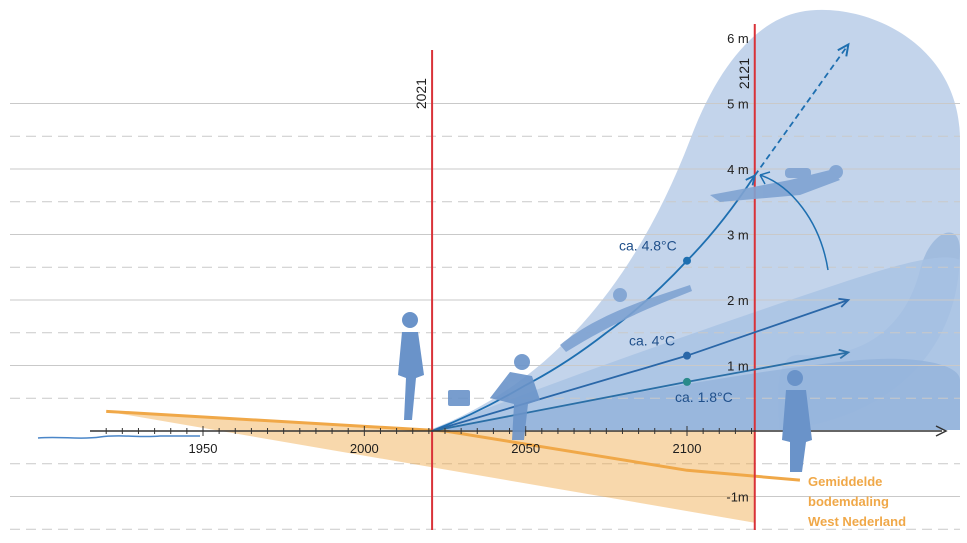 The width and height of the screenshot is (967, 543). I want to click on subsidence-label-line: Gemiddelde, so click(845, 481).